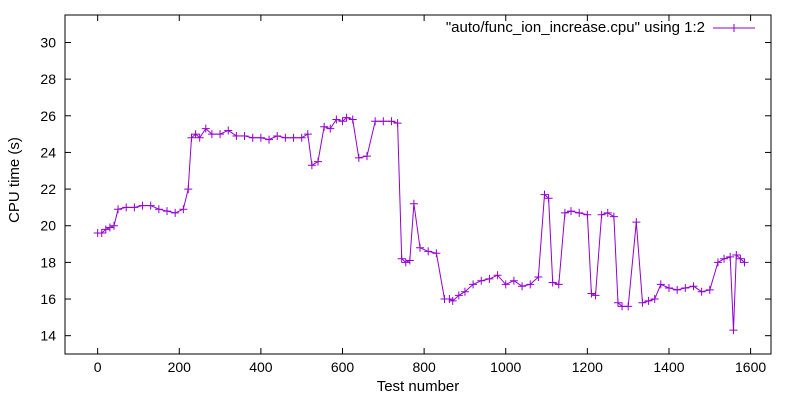  Describe the element at coordinates (14, 180) in the screenshot. I see `y-axis-title: CPU time (s)` at that location.